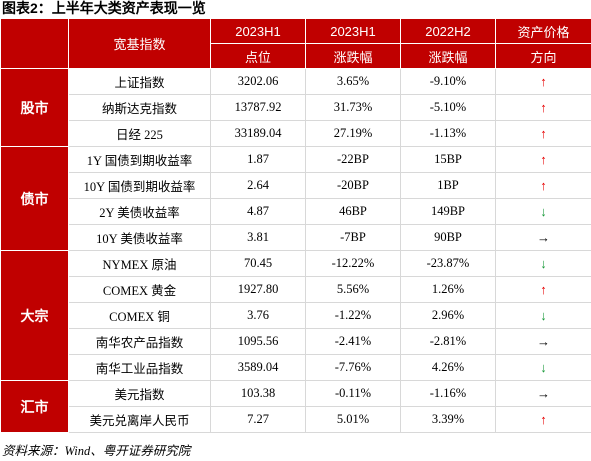 Image resolution: width=591 pixels, height=461 pixels. What do you see at coordinates (258, 133) in the screenshot?
I see `table-cell: 33189.04` at bounding box center [258, 133].